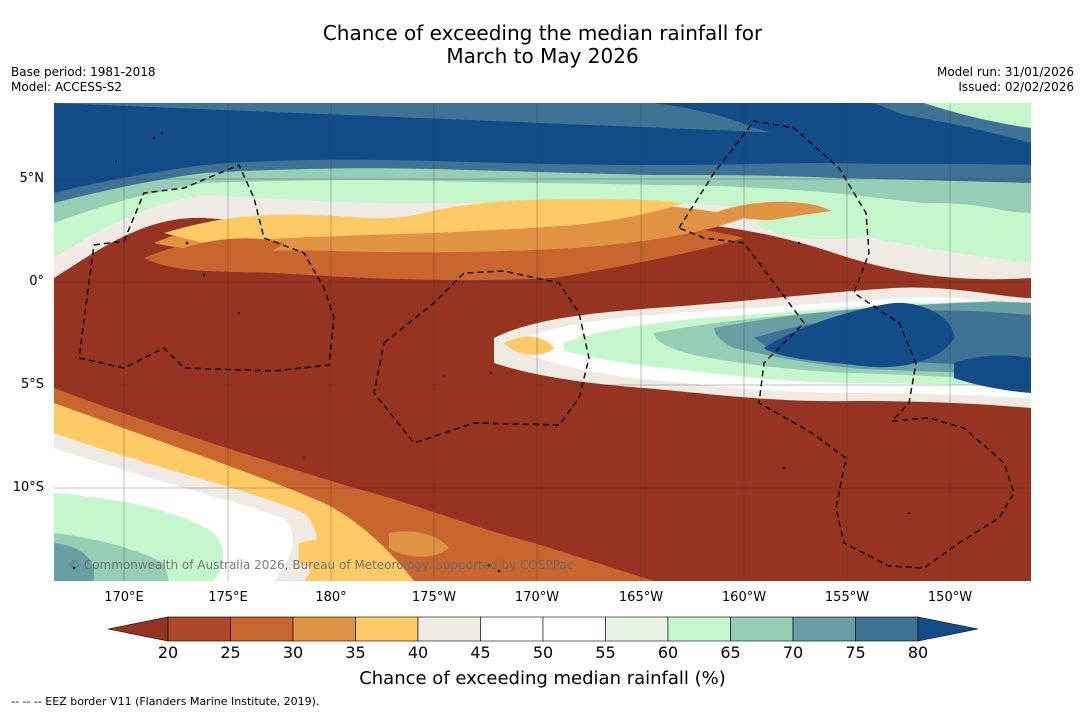 This screenshot has height=713, width=1085. What do you see at coordinates (74, 562) in the screenshot?
I see `south-band-deep-teal` at bounding box center [74, 562].